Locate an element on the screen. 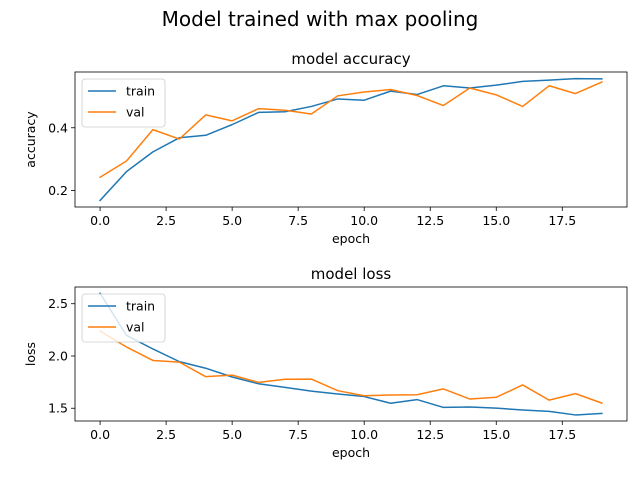  loss-x-tick-label: 0.0 is located at coordinates (100, 434).